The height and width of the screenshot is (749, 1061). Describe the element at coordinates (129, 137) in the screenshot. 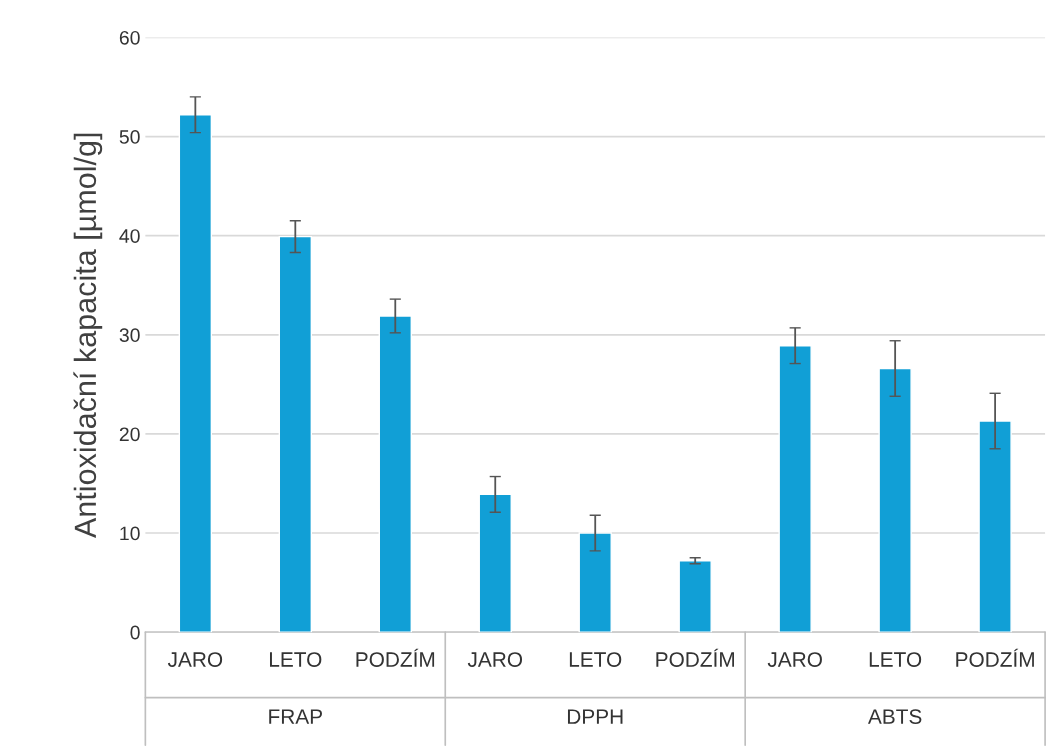

I see `y-tick-label: 50` at that location.